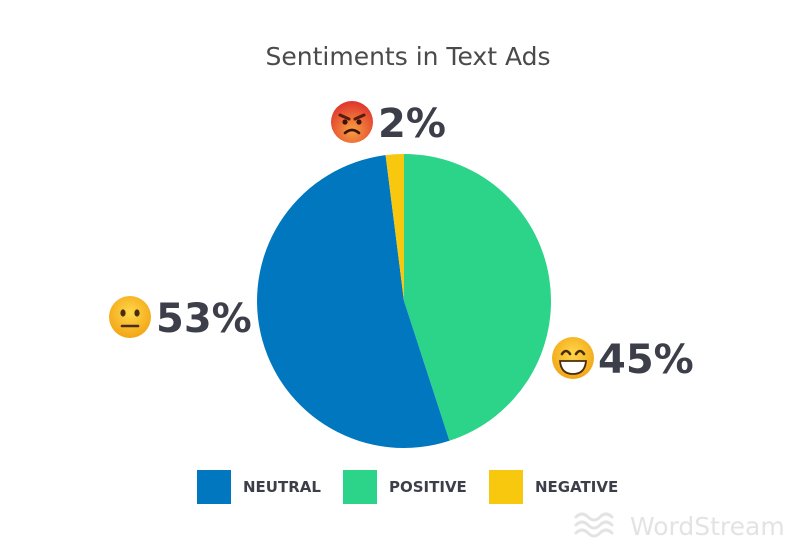 This screenshot has width=800, height=547. I want to click on label-neutral: 53%, so click(180, 319).